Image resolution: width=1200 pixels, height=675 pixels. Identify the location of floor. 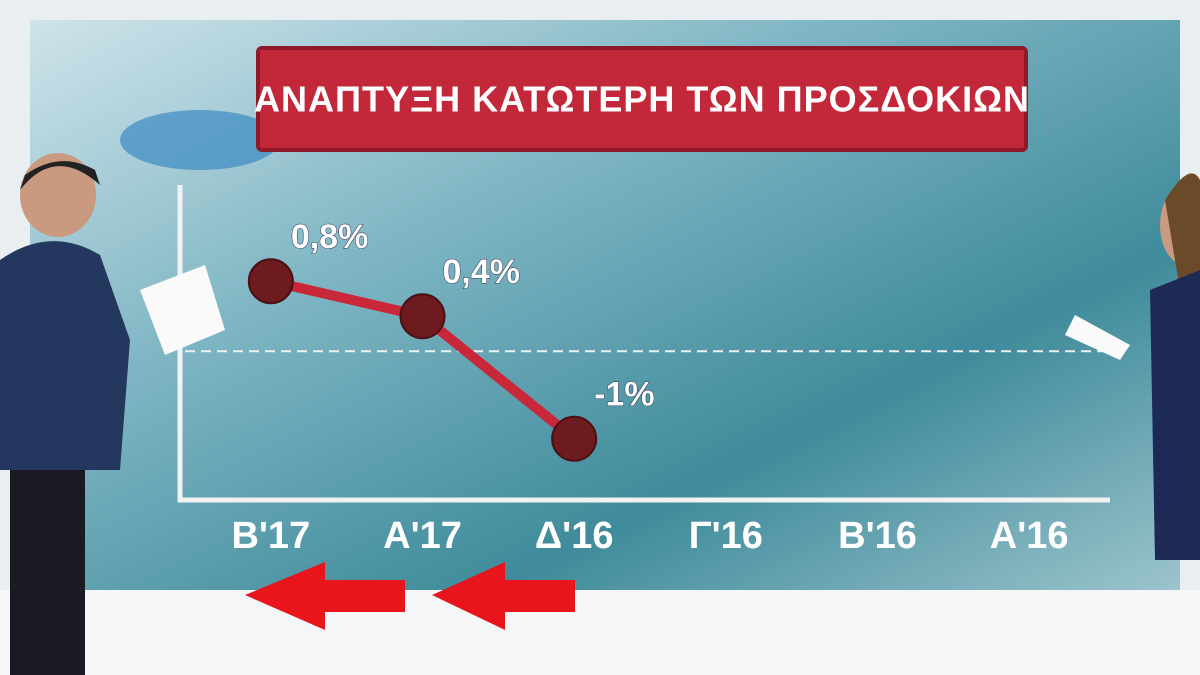
(600, 632).